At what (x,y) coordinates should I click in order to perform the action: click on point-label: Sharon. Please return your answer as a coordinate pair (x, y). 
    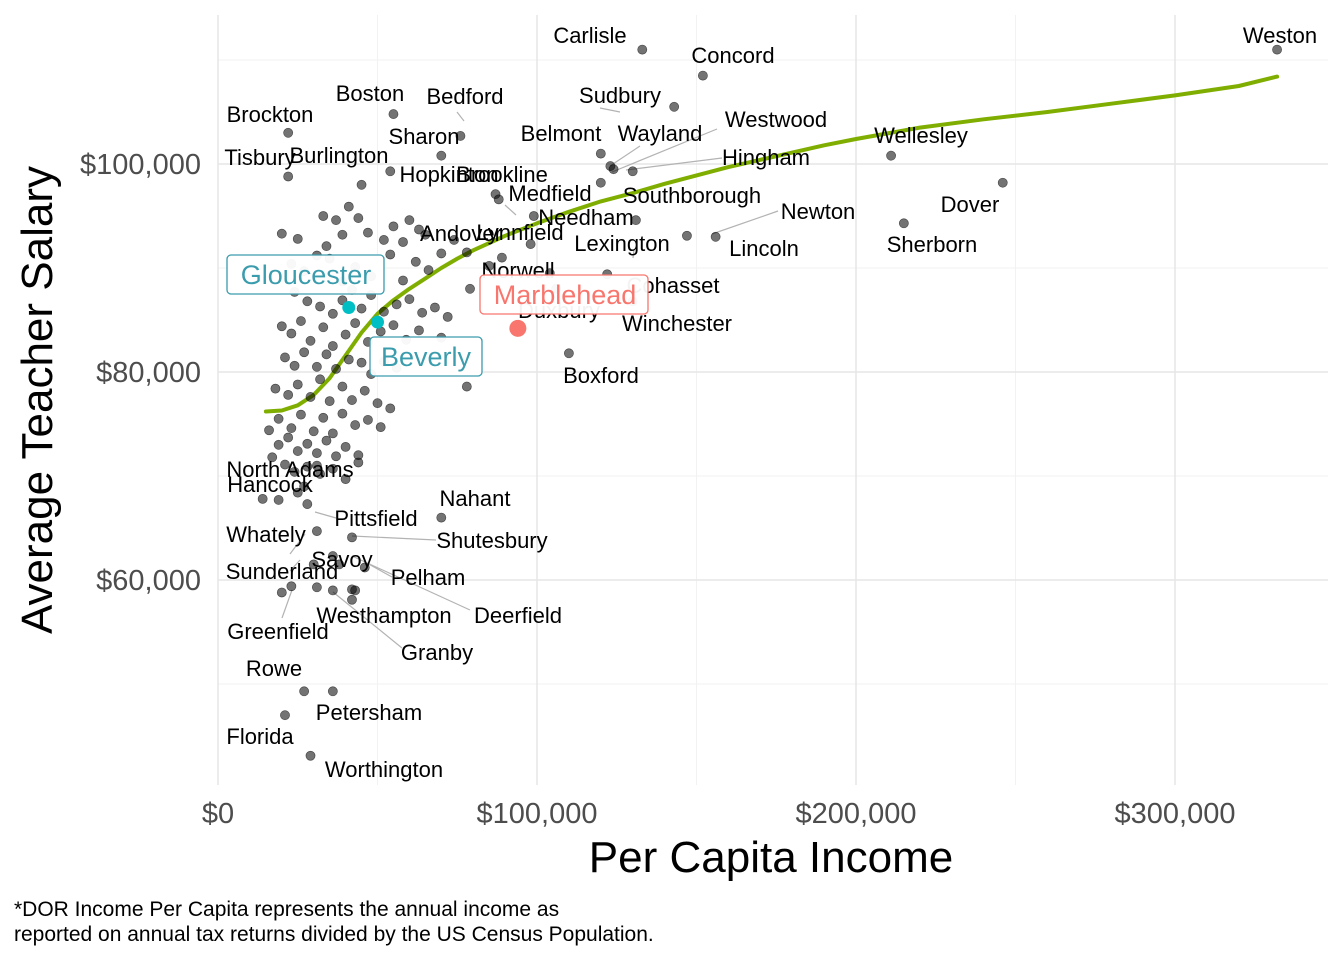
    Looking at the image, I should click on (424, 136).